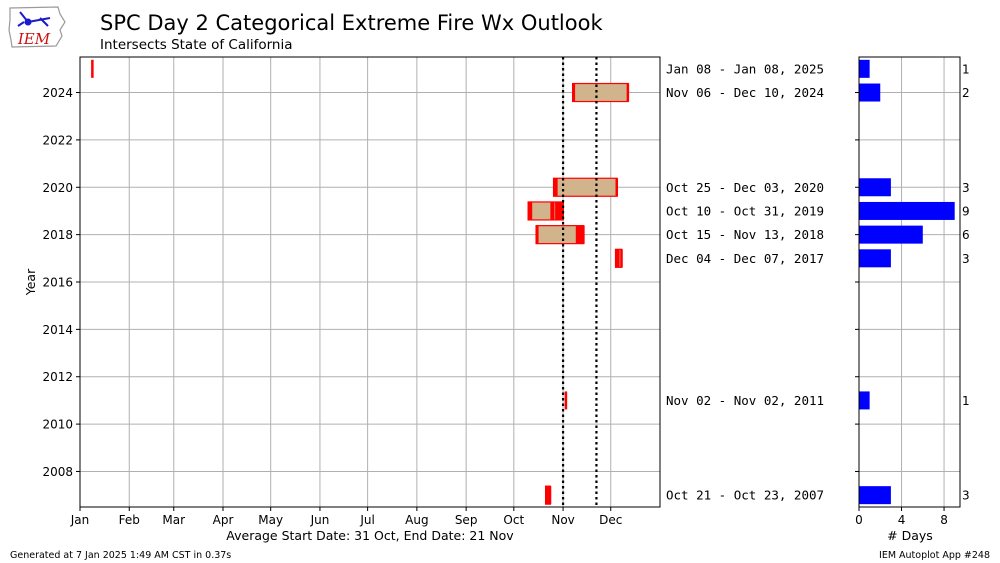  I want to click on month-tick-label: Sep, so click(466, 520).